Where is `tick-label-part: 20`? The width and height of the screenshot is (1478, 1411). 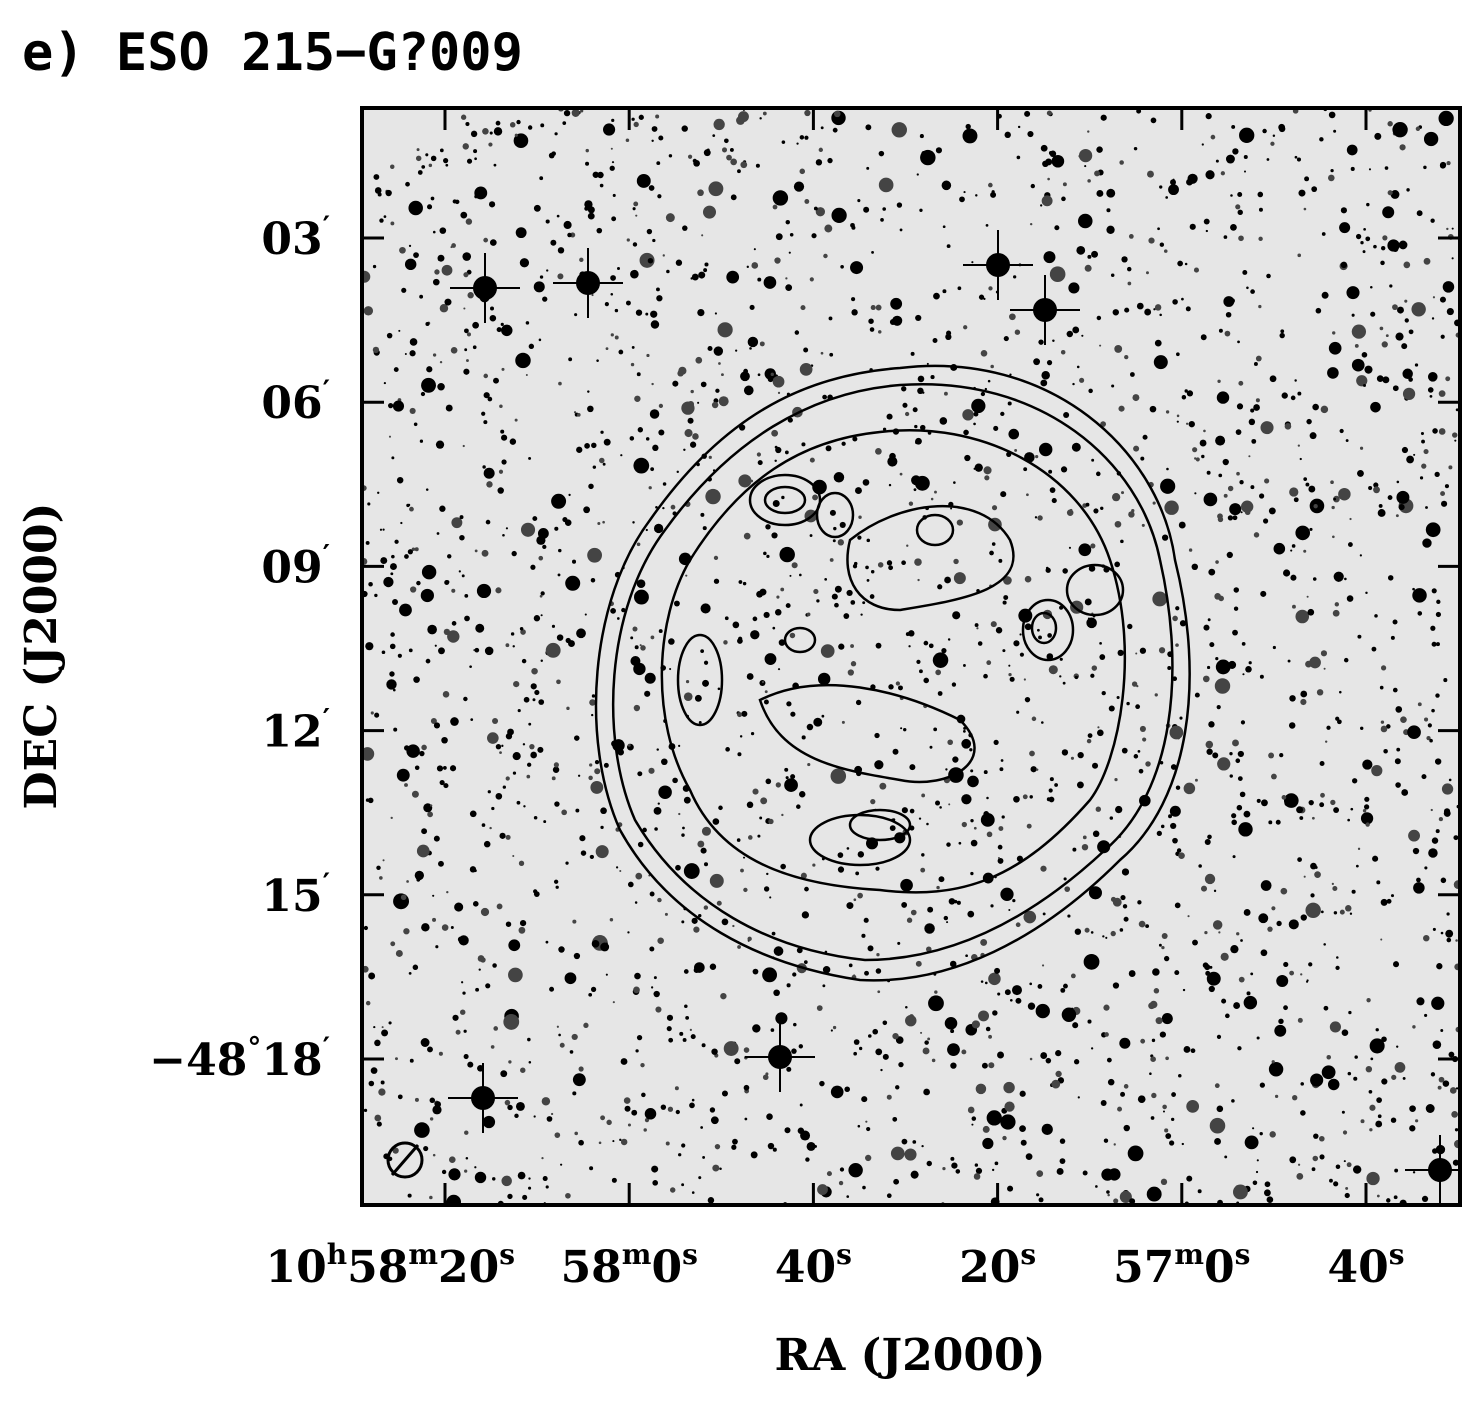
tick-label-part: 20 is located at coordinates (468, 1267).